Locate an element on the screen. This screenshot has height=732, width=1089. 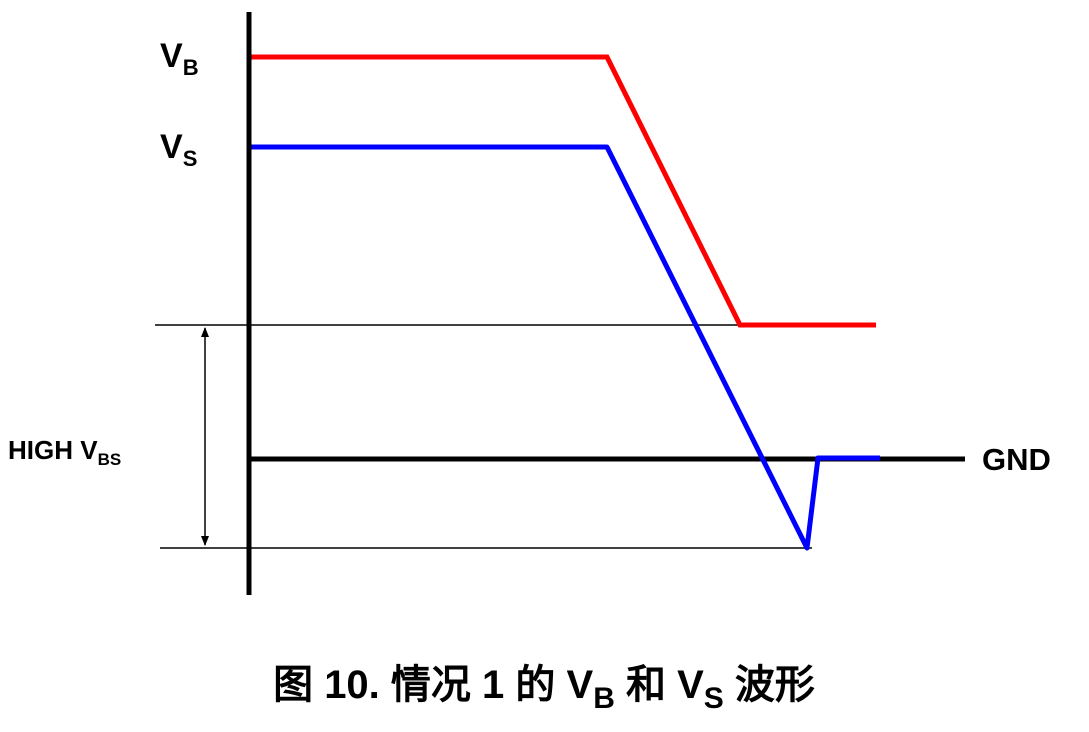
caption: 图 10. 情况 1 的 VB 和 VS 波形 is located at coordinates (544, 689).